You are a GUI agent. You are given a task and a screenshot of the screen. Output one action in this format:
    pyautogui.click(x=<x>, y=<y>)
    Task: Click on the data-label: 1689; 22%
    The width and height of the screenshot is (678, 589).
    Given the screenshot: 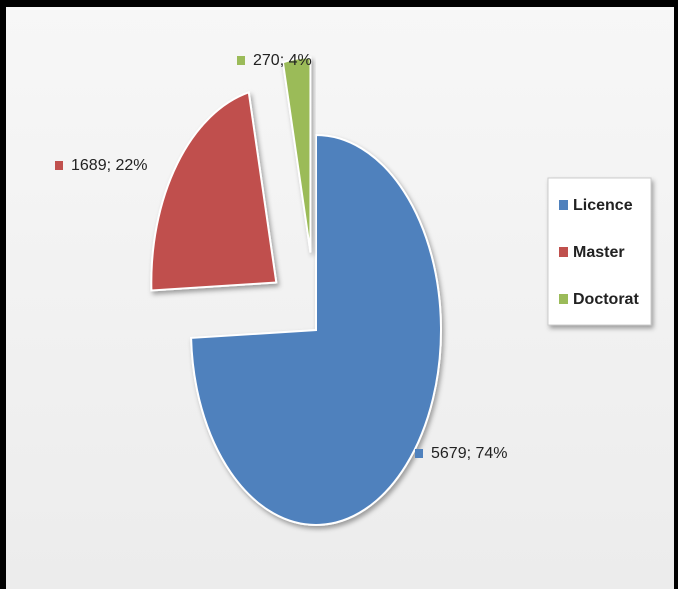 What is the action you would take?
    pyautogui.click(x=109, y=165)
    